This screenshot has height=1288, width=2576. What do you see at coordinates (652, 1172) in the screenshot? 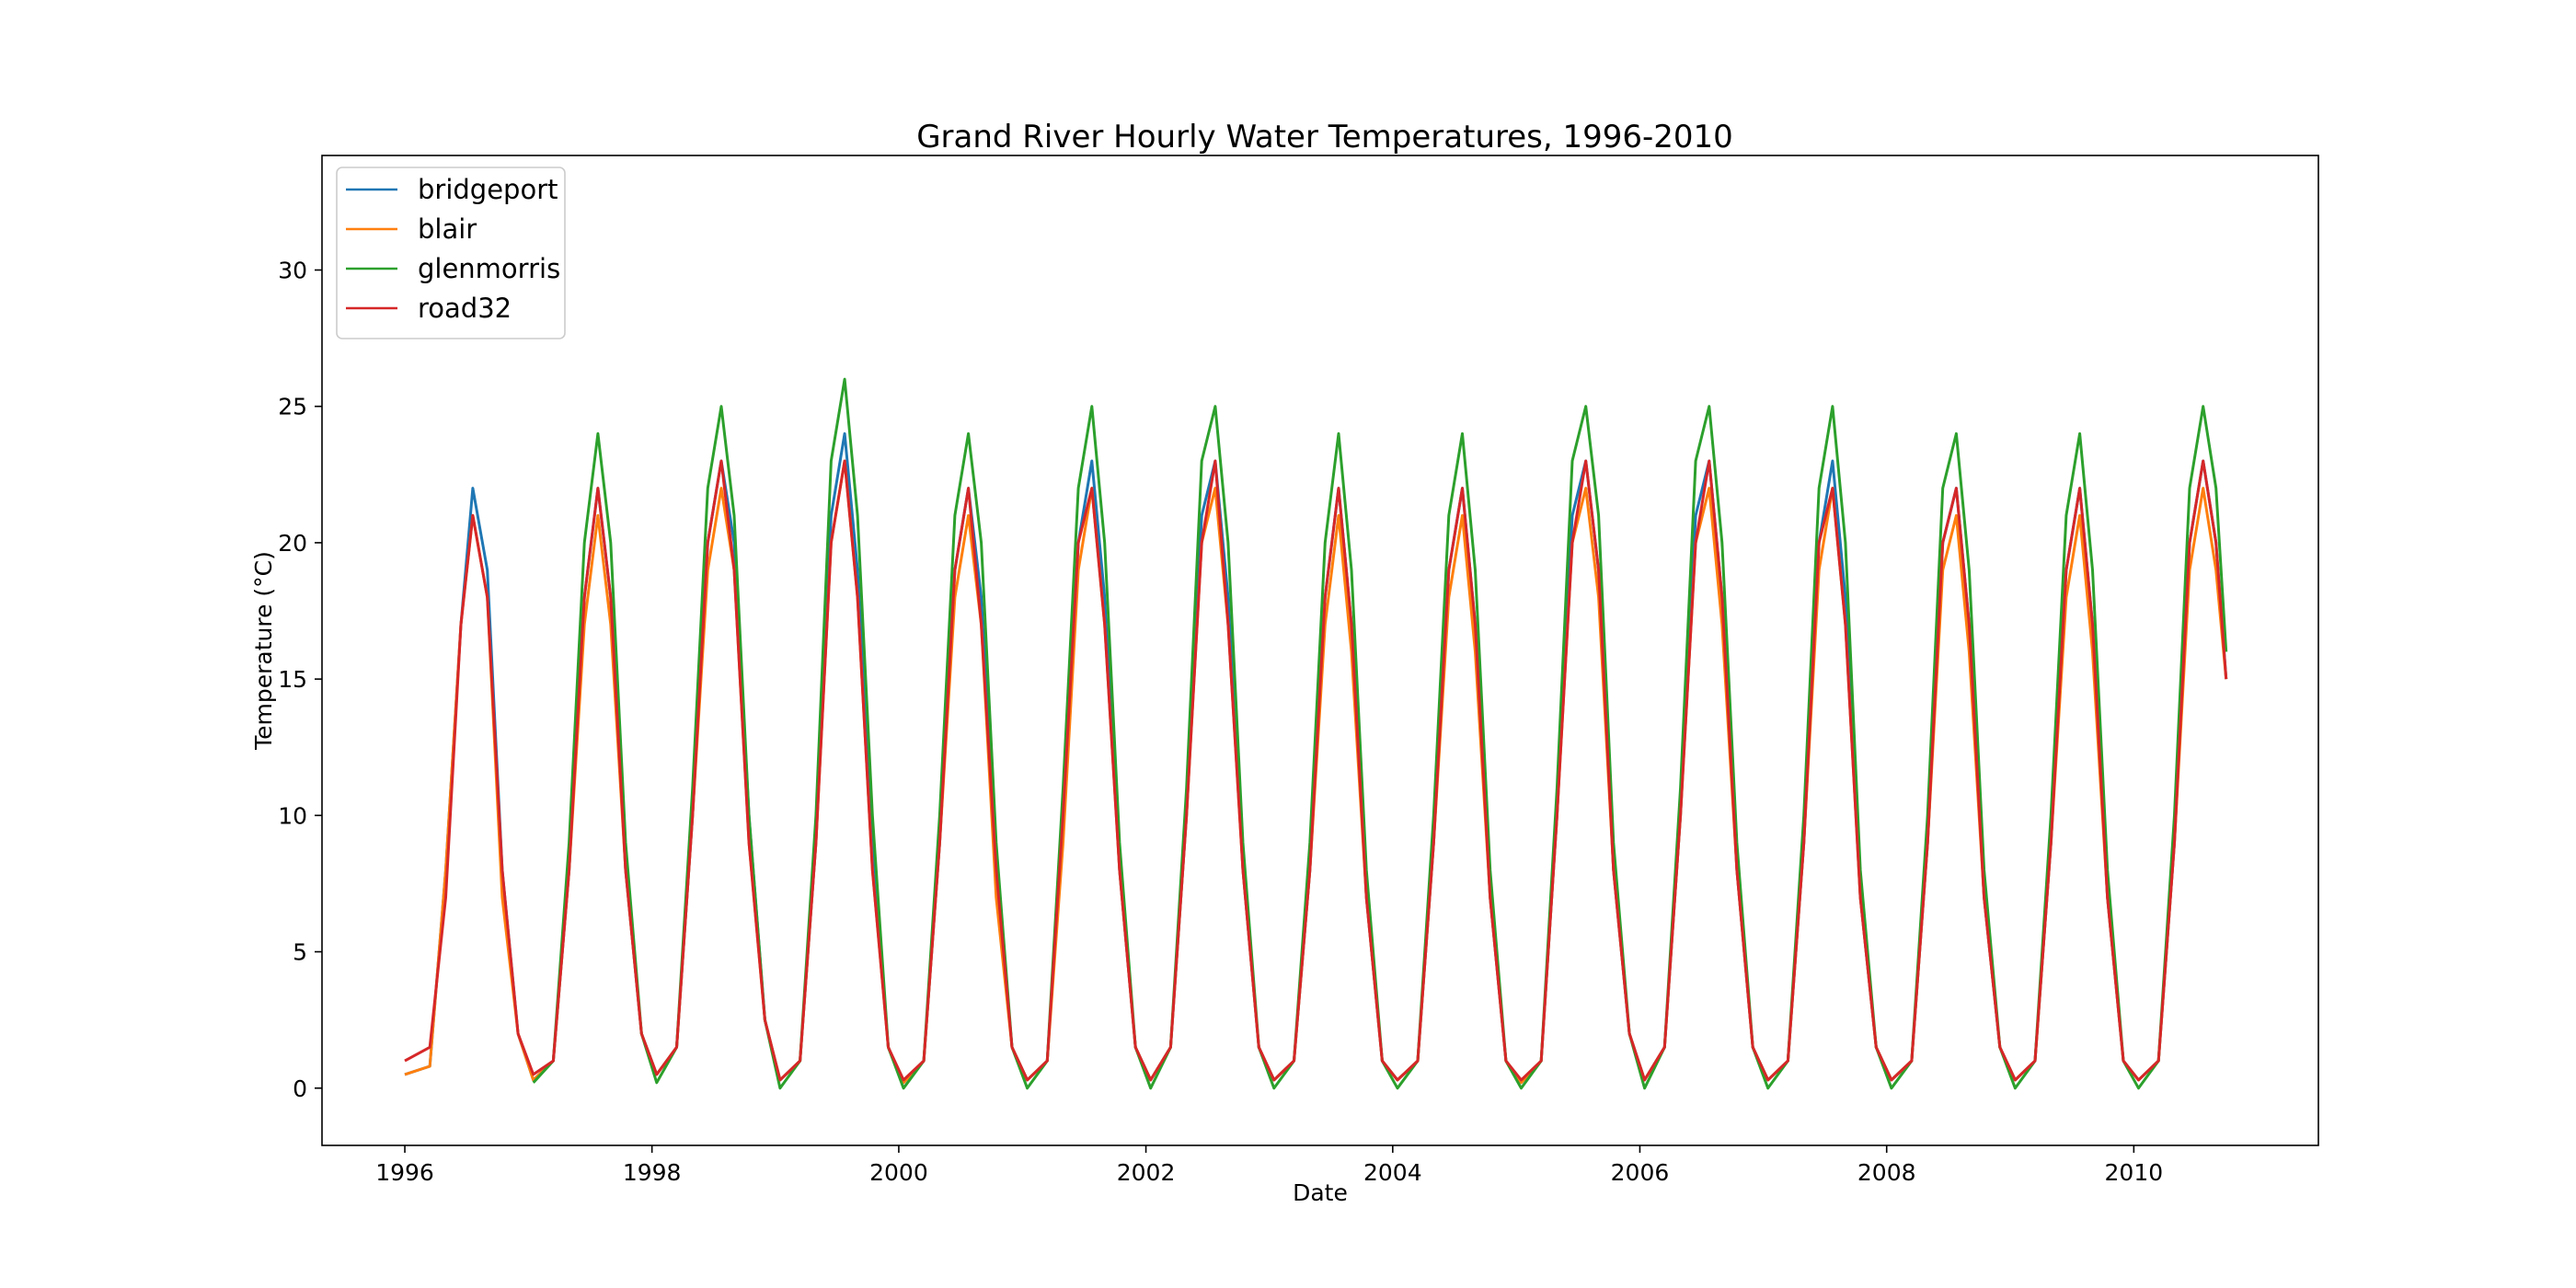
I see `x-tick-label: 1998` at bounding box center [652, 1172].